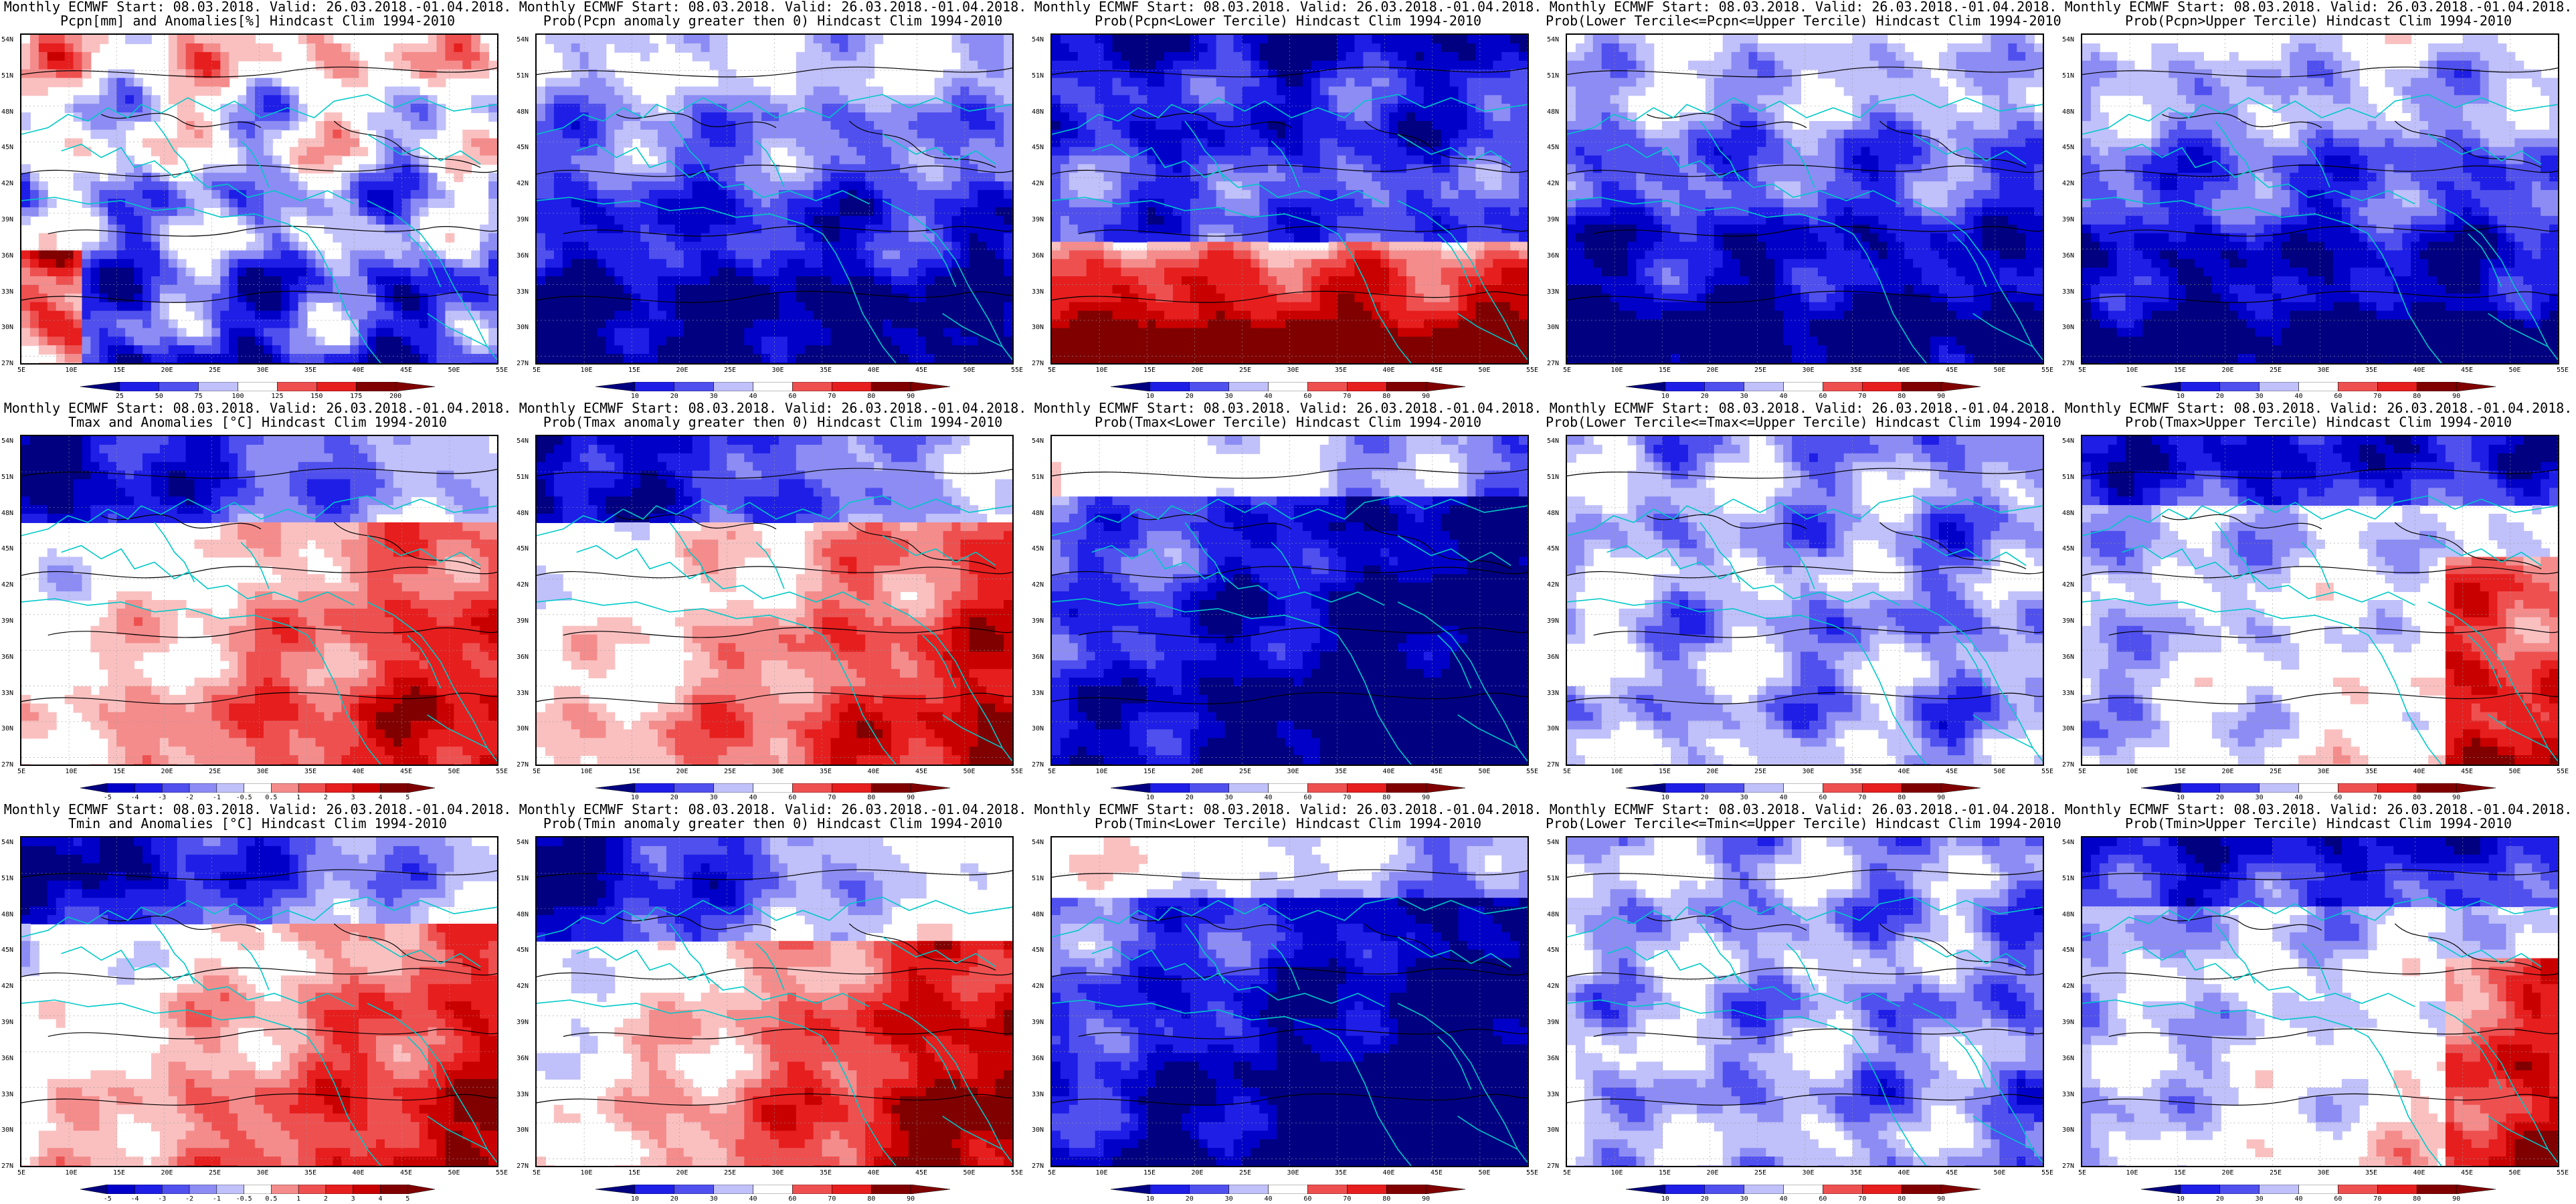  I want to click on colorbar, so click(1803, 386).